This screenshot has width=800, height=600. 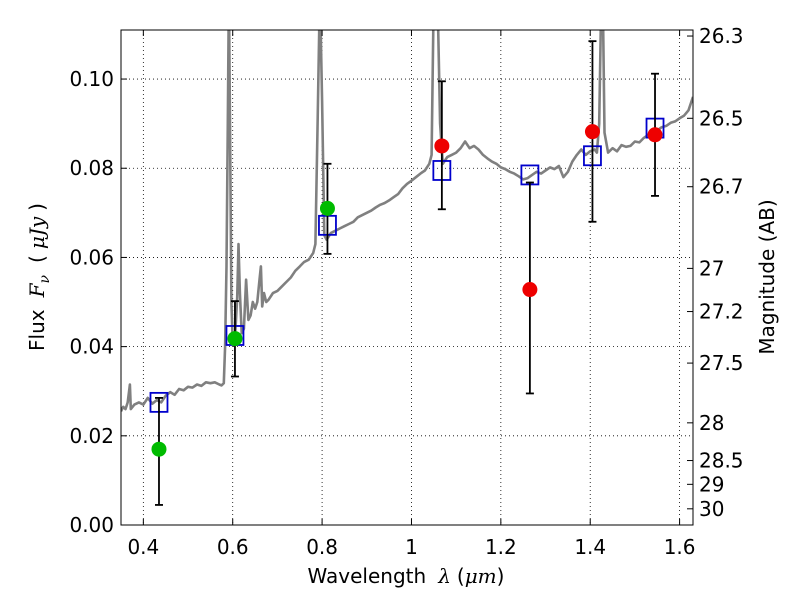 I want to click on y-tick-label: 0.06, so click(x=91, y=257).